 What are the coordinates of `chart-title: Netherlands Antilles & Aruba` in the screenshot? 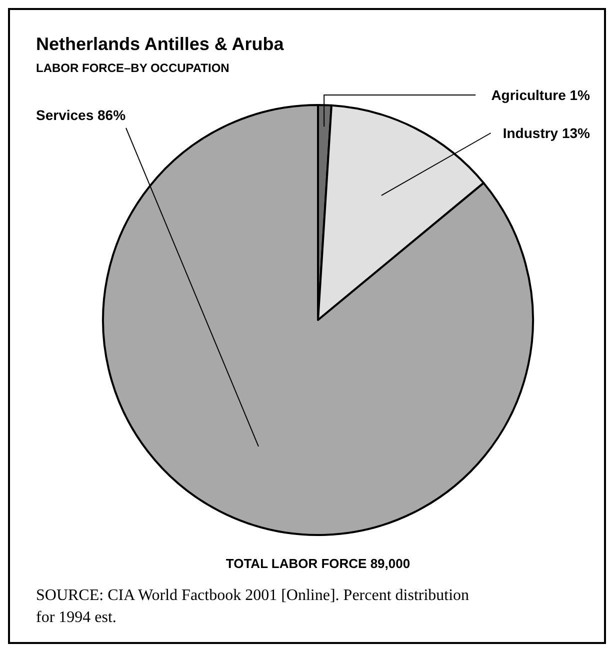 It's located at (160, 44).